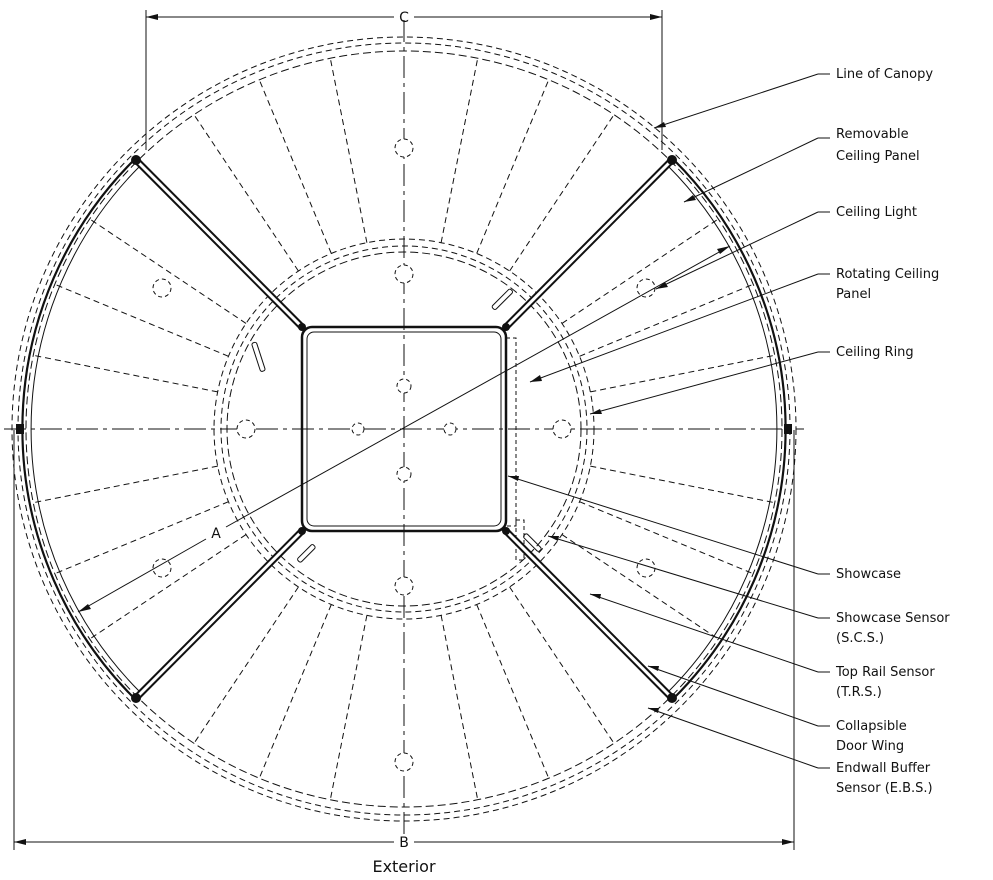 This screenshot has height=880, width=993. Describe the element at coordinates (404, 866) in the screenshot. I see `drawing-caption: Exterior` at that location.